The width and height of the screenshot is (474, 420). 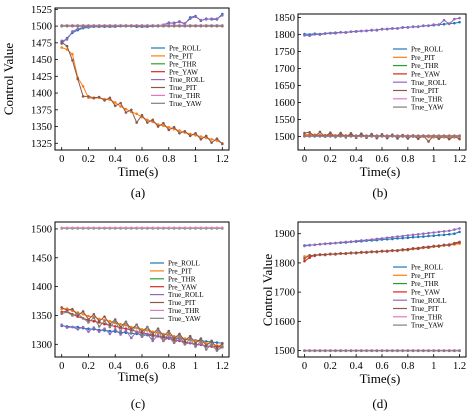 What do you see at coordinates (284, 69) in the screenshot?
I see `y-tick-label: 1700` at bounding box center [284, 69].